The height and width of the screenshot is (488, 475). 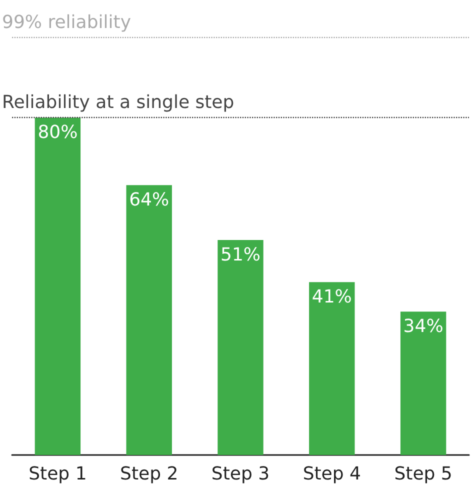 I want to click on x-tick-label: Step 1, so click(x=57, y=474).